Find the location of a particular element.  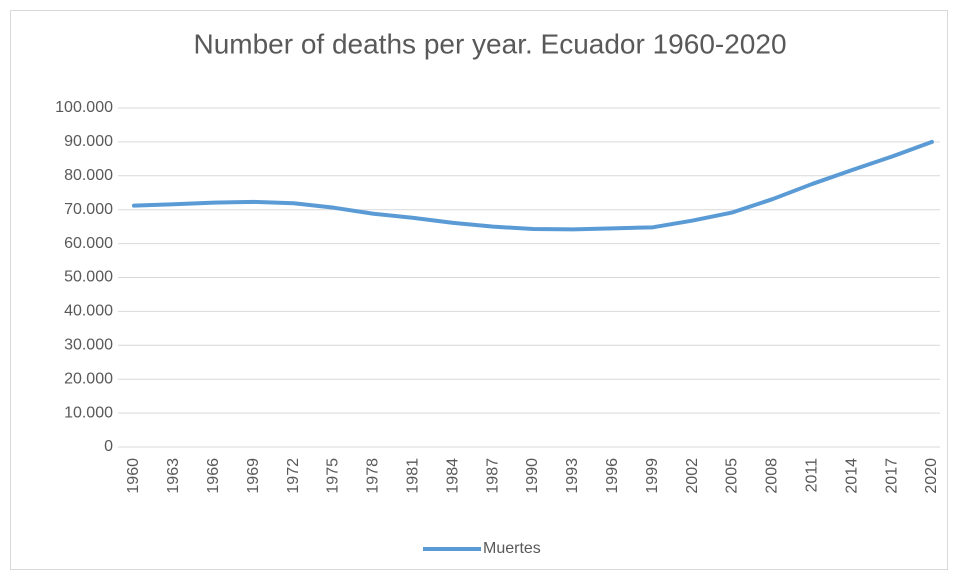

legend-label: Muertes is located at coordinates (512, 548).